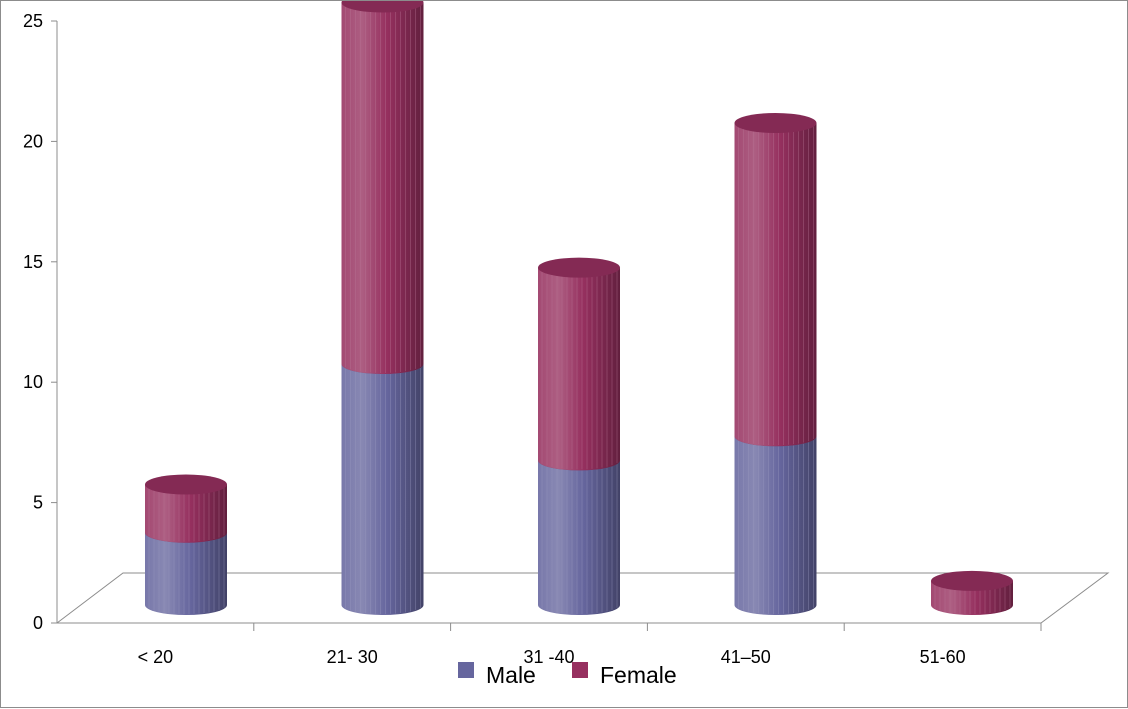 The image size is (1128, 709). Describe the element at coordinates (33, 141) in the screenshot. I see `y-tick-label: 20` at that location.